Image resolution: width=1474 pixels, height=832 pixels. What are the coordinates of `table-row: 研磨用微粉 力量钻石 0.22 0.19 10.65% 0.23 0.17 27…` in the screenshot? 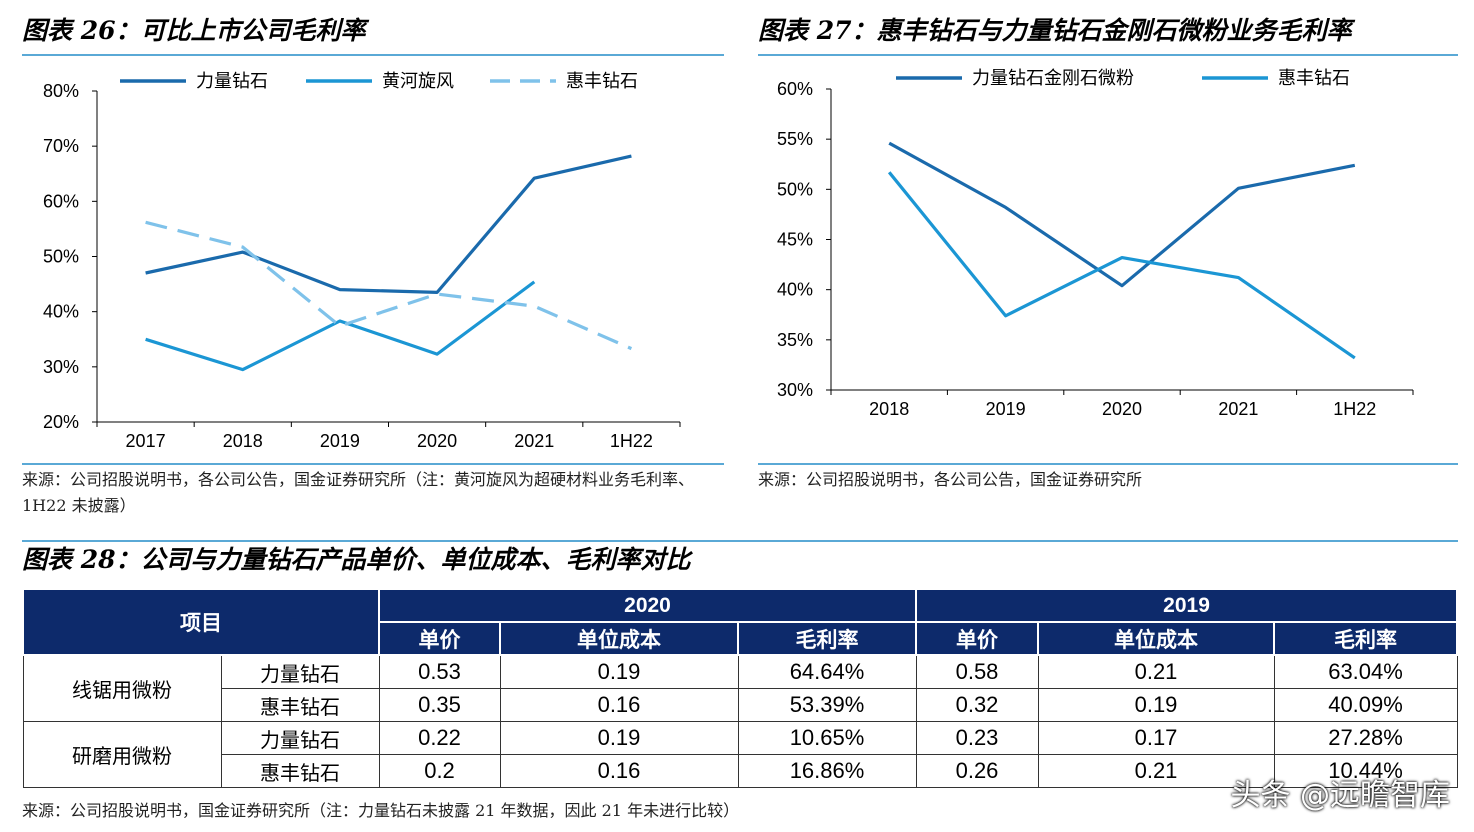 It's located at (740, 754).